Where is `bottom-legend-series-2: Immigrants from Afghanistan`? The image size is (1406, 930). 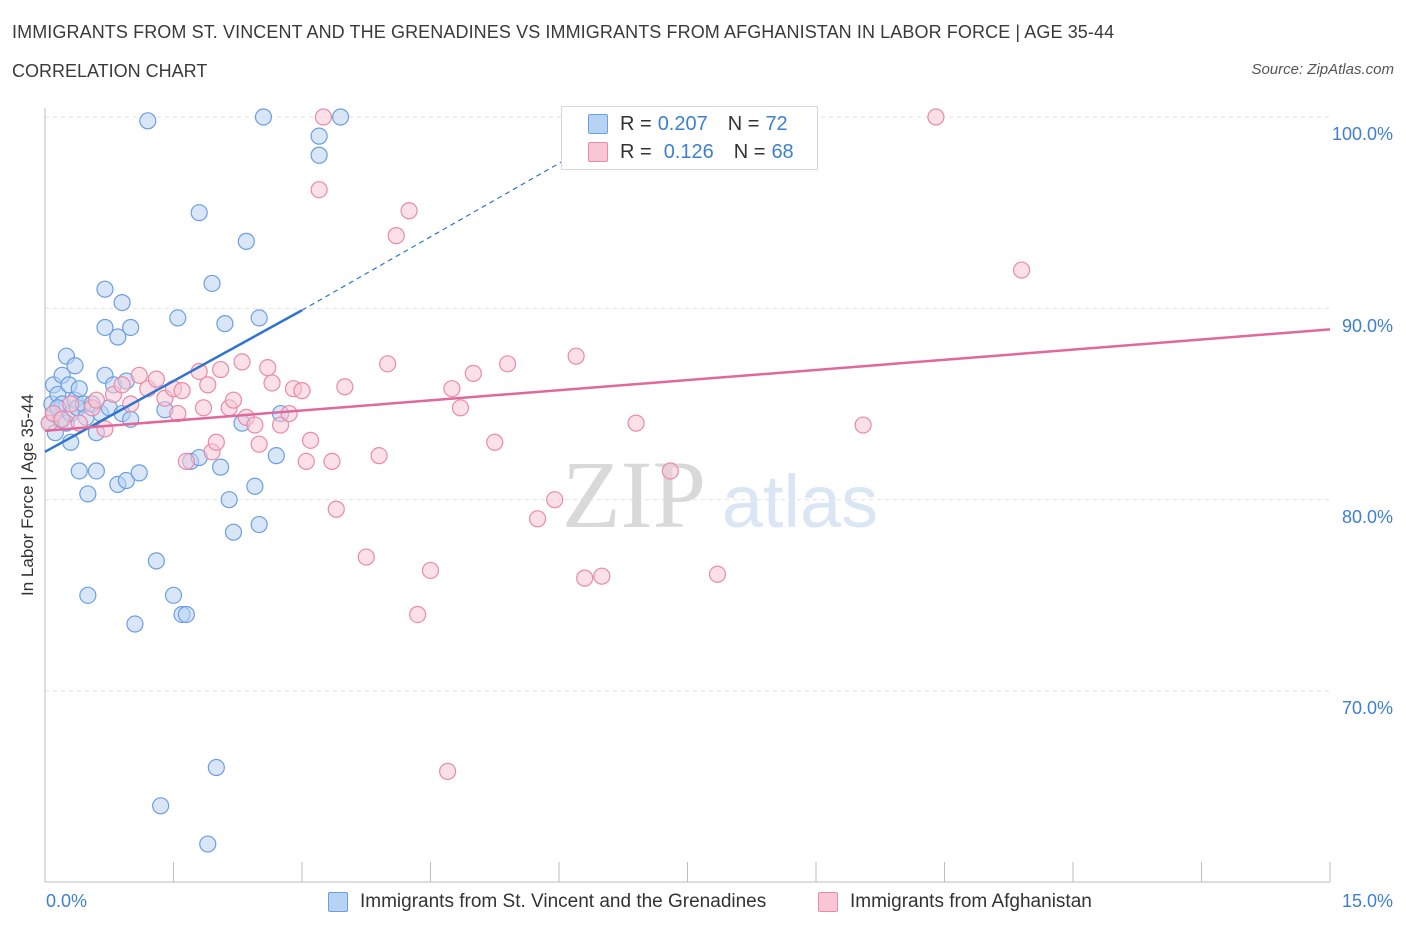 bottom-legend-series-2: Immigrants from Afghanistan is located at coordinates (955, 902).